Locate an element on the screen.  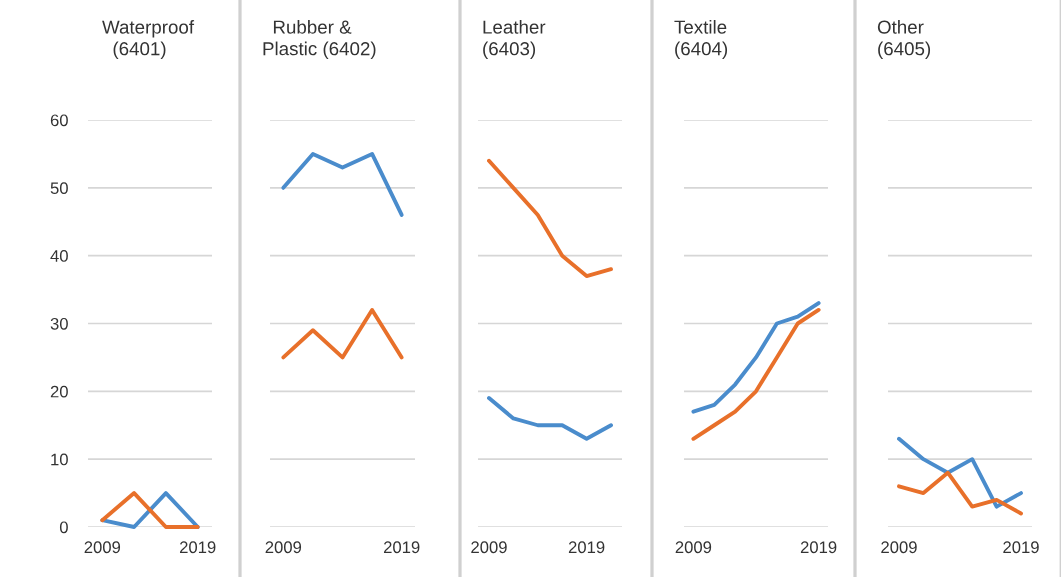
y-tick-label: 40 is located at coordinates (59, 256).